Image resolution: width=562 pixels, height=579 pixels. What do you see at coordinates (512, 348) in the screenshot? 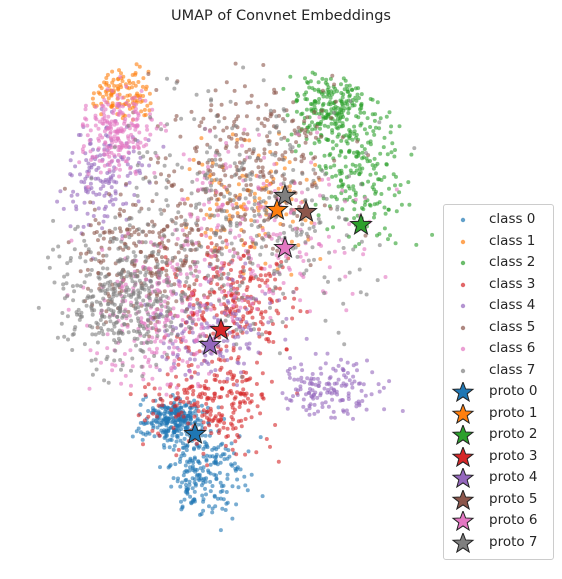
I see `legend-label: class 6` at bounding box center [512, 348].